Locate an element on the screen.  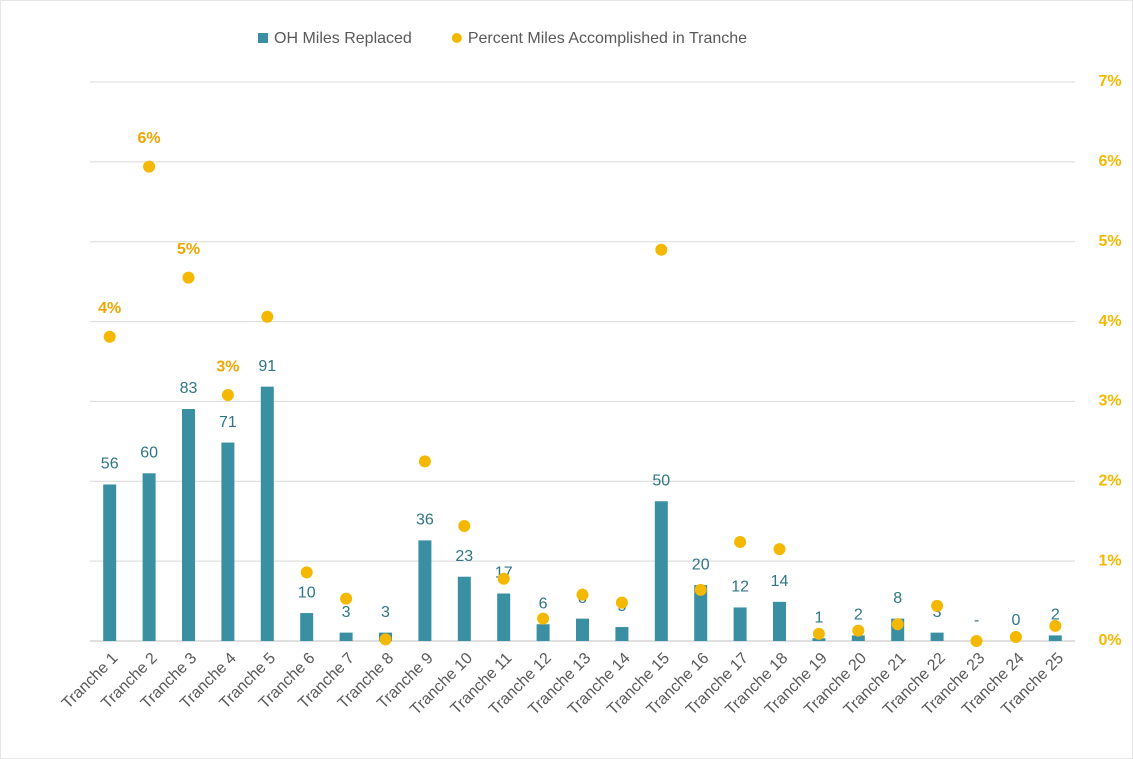
bar-value-label: 60 is located at coordinates (149, 453).